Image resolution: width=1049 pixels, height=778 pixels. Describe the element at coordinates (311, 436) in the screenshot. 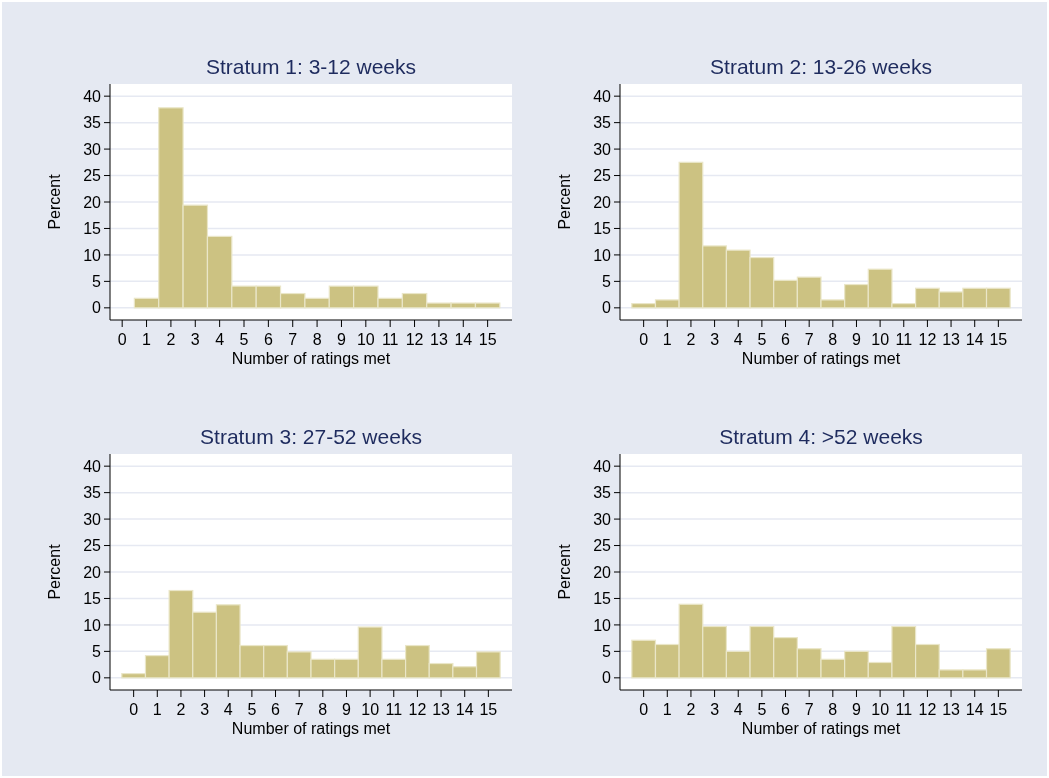

I see `chart-title: Stratum 3: 27-52 weeks` at that location.